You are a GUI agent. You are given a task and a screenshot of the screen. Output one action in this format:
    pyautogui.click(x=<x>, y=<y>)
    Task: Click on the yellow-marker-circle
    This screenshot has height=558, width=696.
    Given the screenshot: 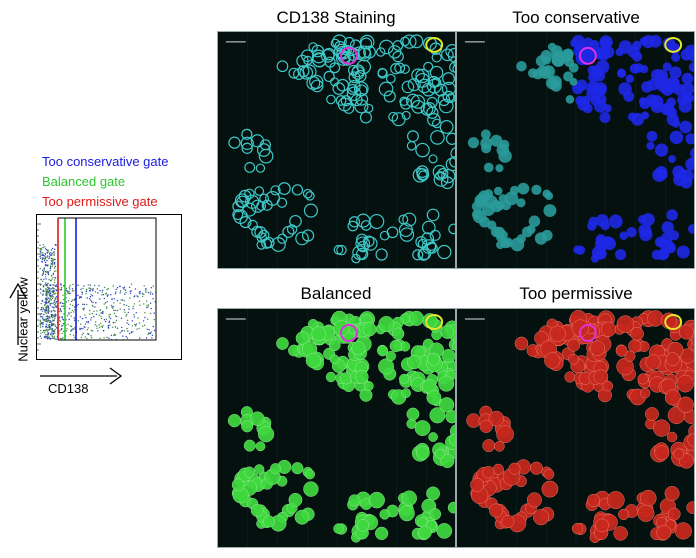 What is the action you would take?
    pyautogui.click(x=434, y=44)
    